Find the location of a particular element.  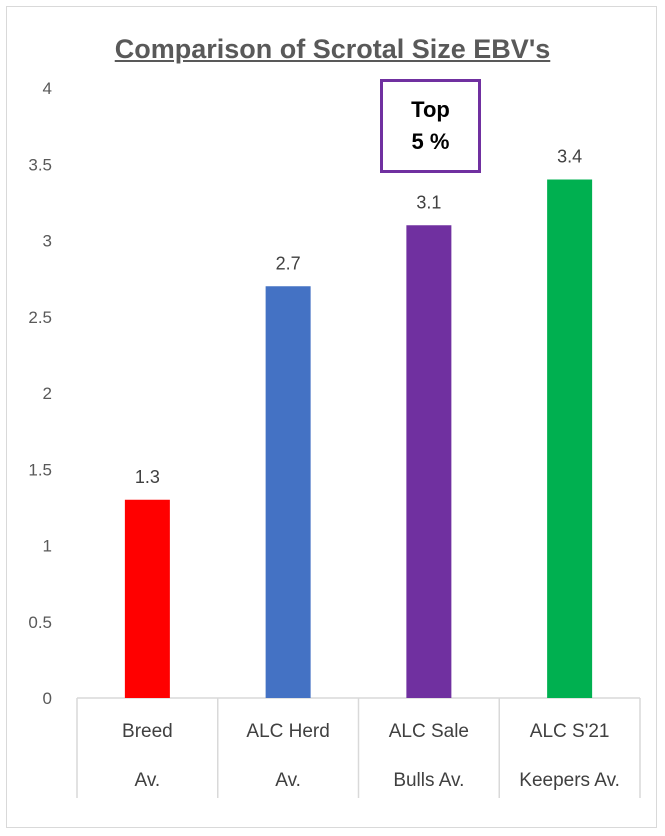

category-label-line-1: Breed is located at coordinates (147, 731).